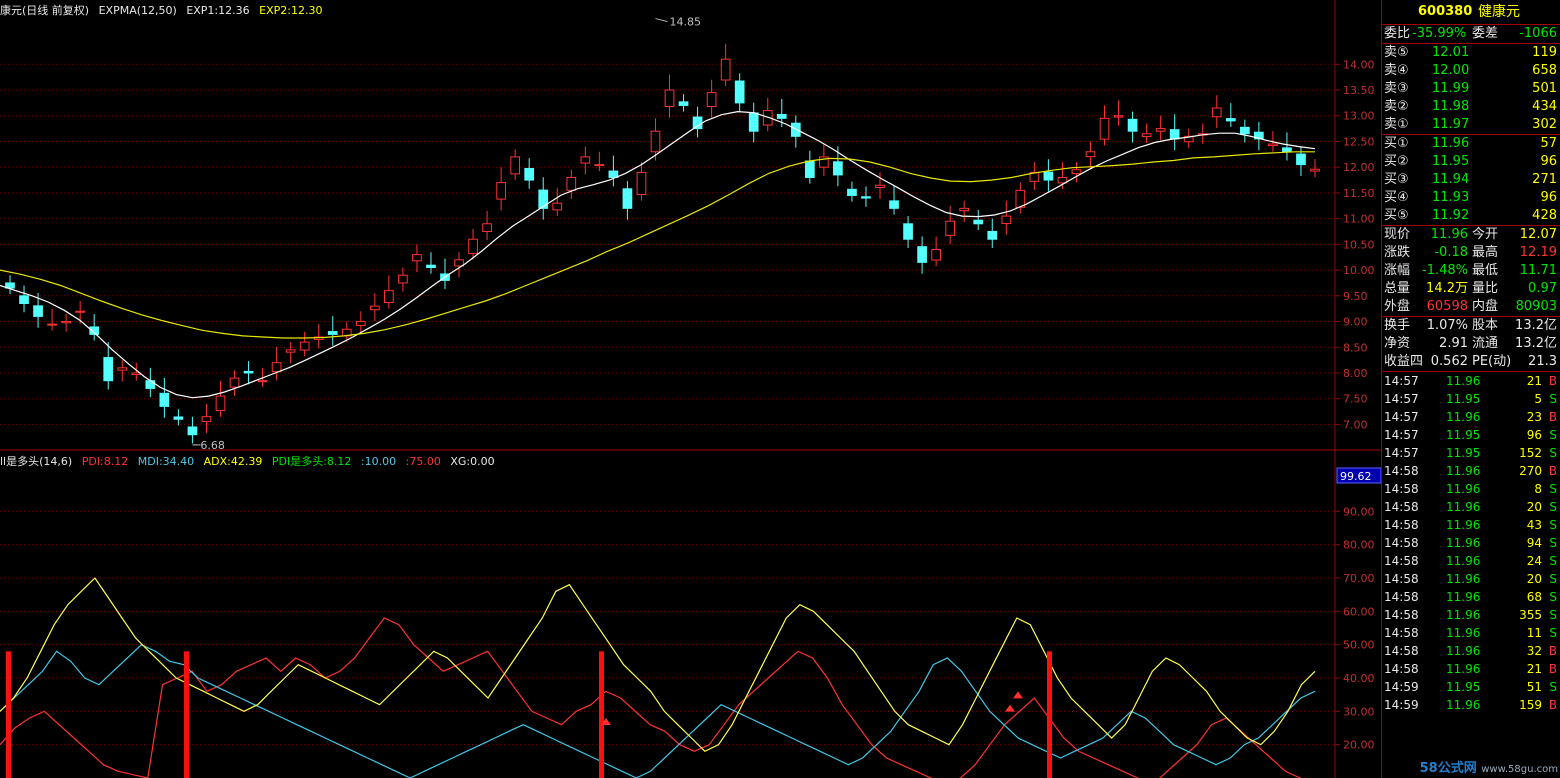  Describe the element at coordinates (1544, 179) in the screenshot. I see `buy-volume: 271` at that location.